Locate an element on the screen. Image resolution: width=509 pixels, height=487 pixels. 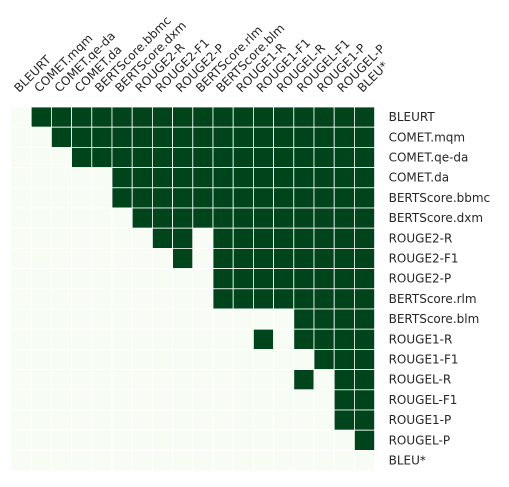
y-tick-label: BLEURT is located at coordinates (412, 117).